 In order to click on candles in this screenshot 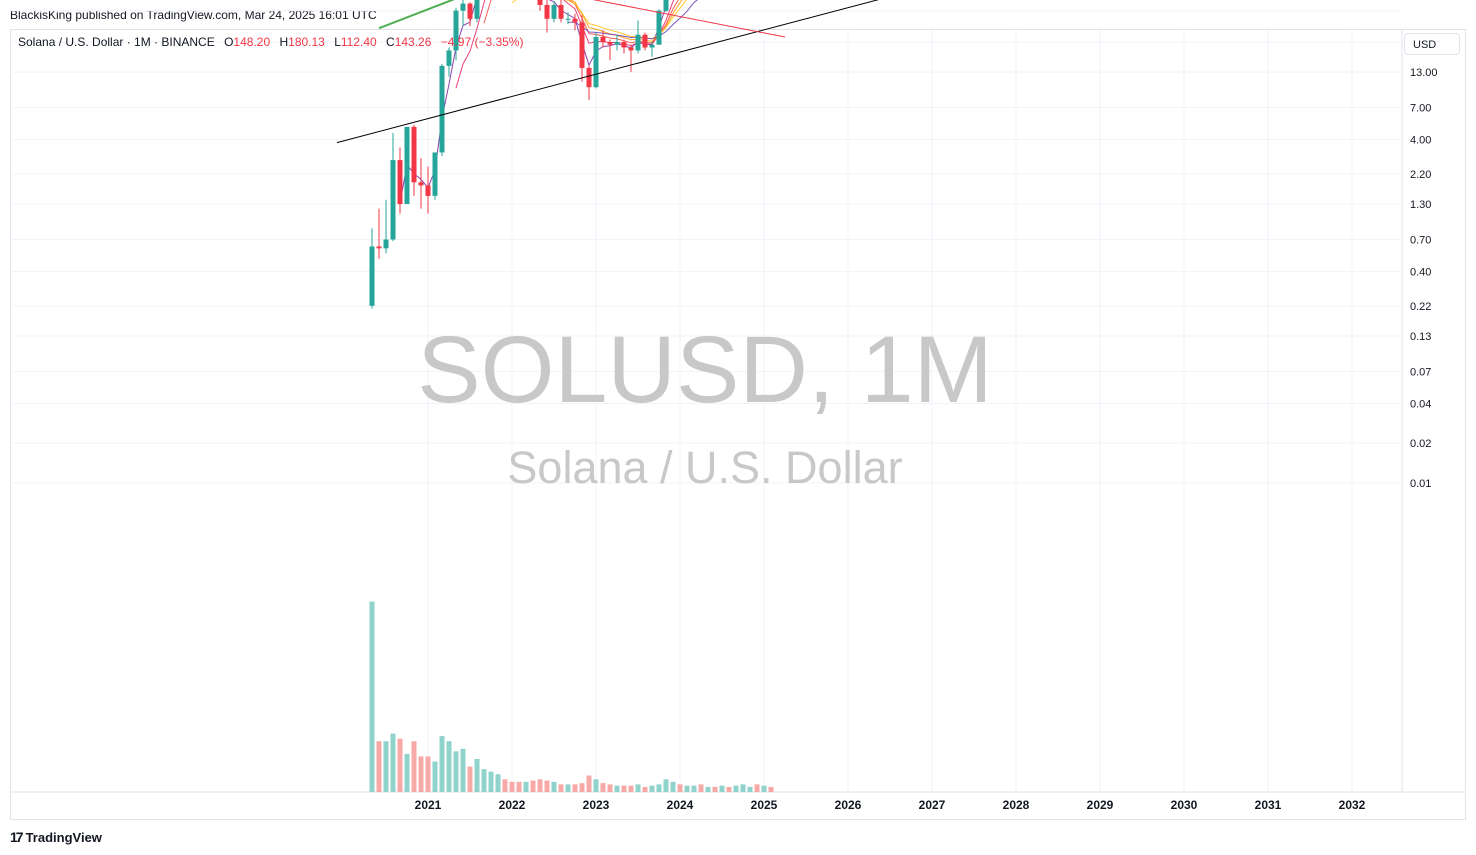, I will do `click(519, 154)`.